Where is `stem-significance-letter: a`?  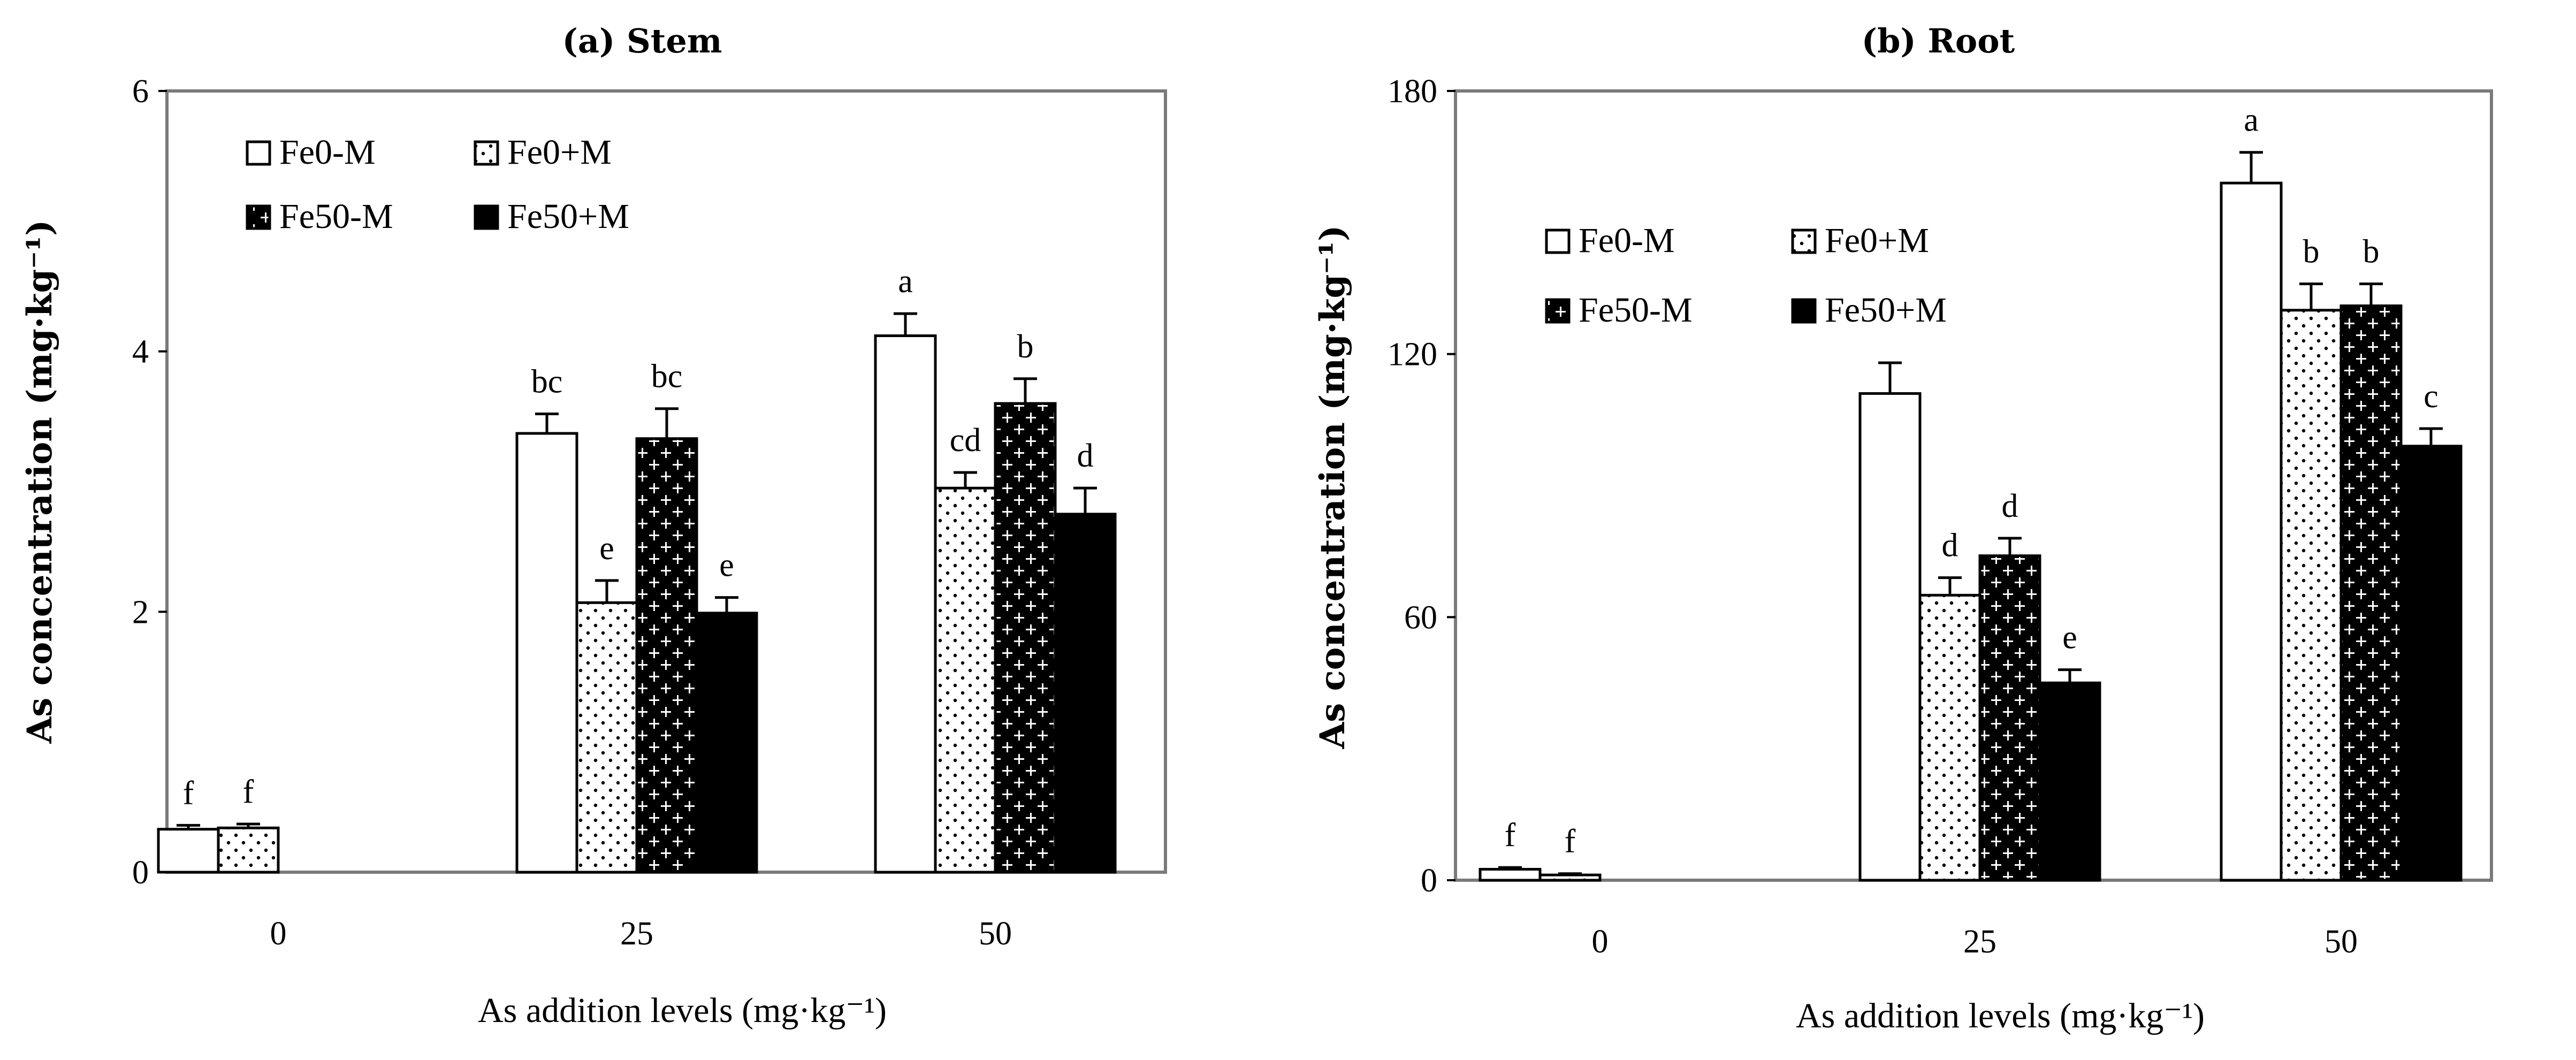
stem-significance-letter: a is located at coordinates (905, 281).